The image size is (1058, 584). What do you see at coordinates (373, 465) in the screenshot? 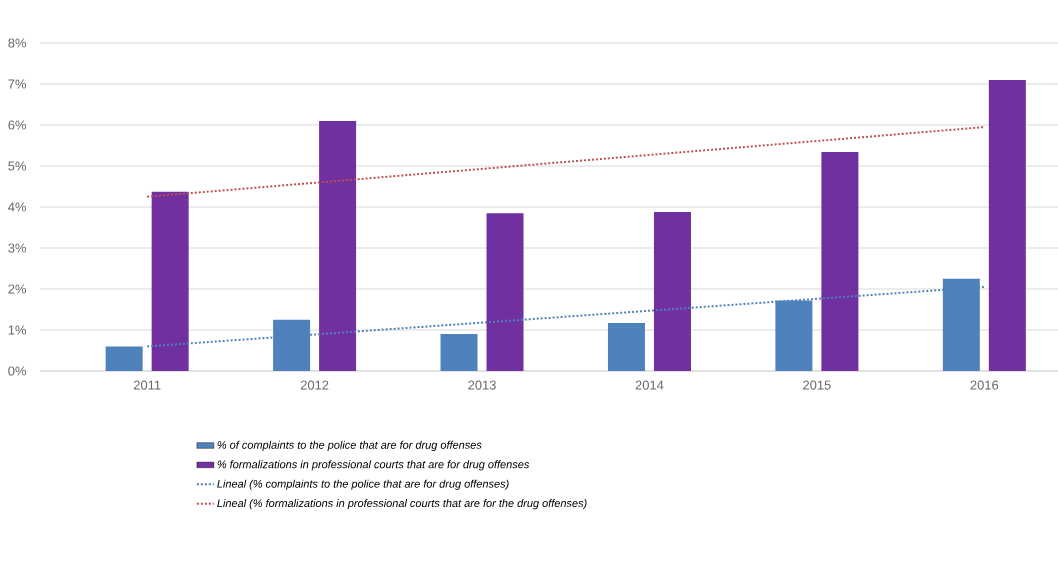
I see `legend-label: % formalizations in professional courts that are for drug offenses` at bounding box center [373, 465].